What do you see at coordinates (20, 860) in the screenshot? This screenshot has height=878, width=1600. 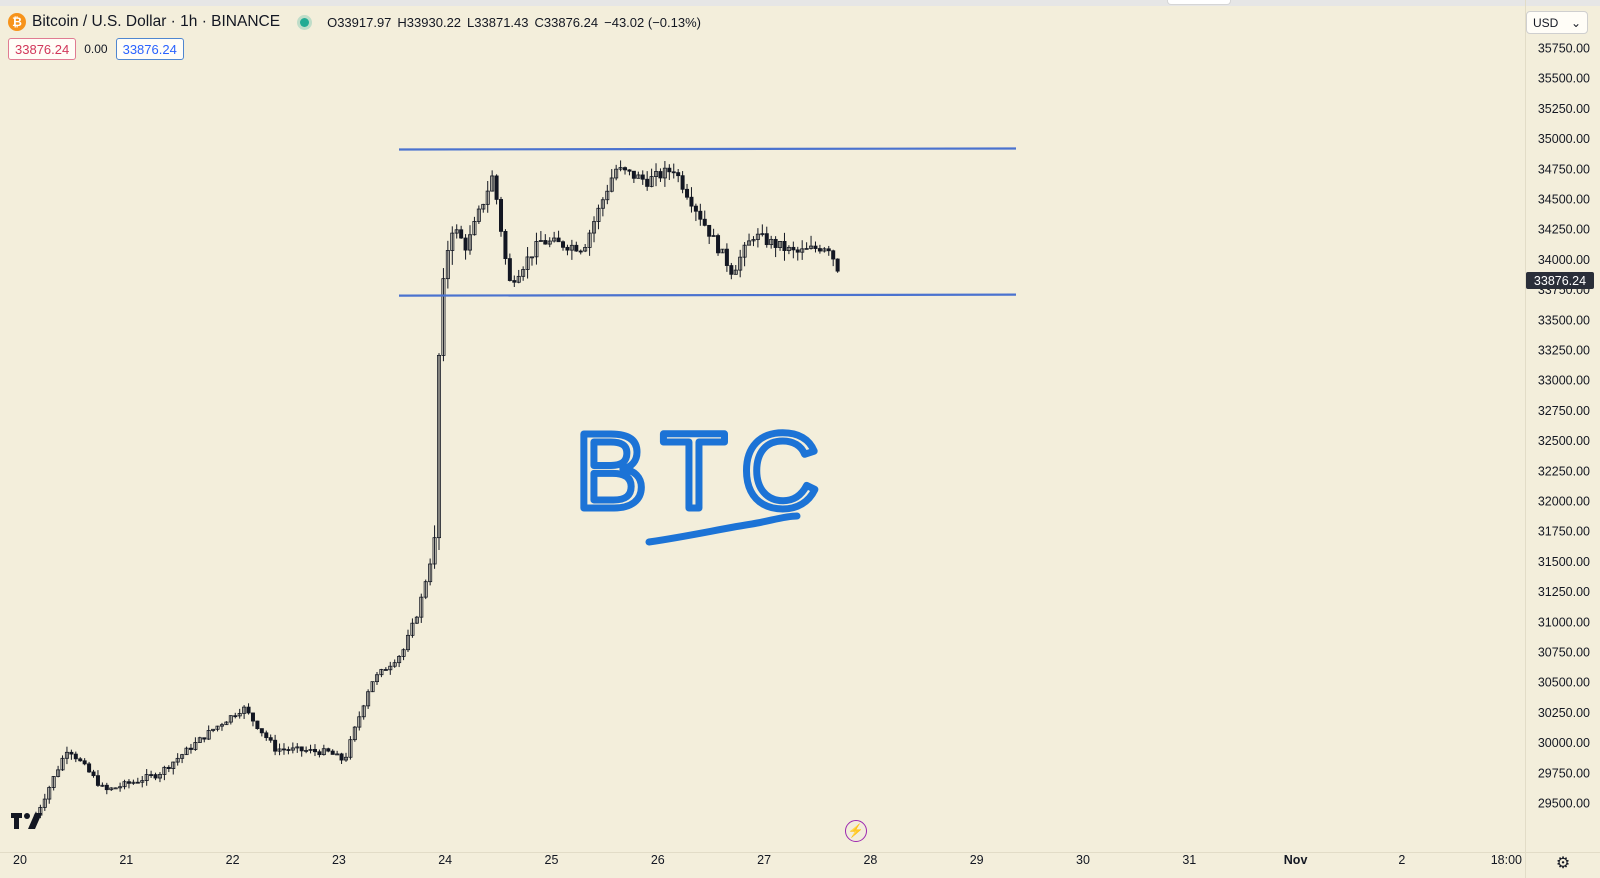 I see `time-tick-label: 20` at bounding box center [20, 860].